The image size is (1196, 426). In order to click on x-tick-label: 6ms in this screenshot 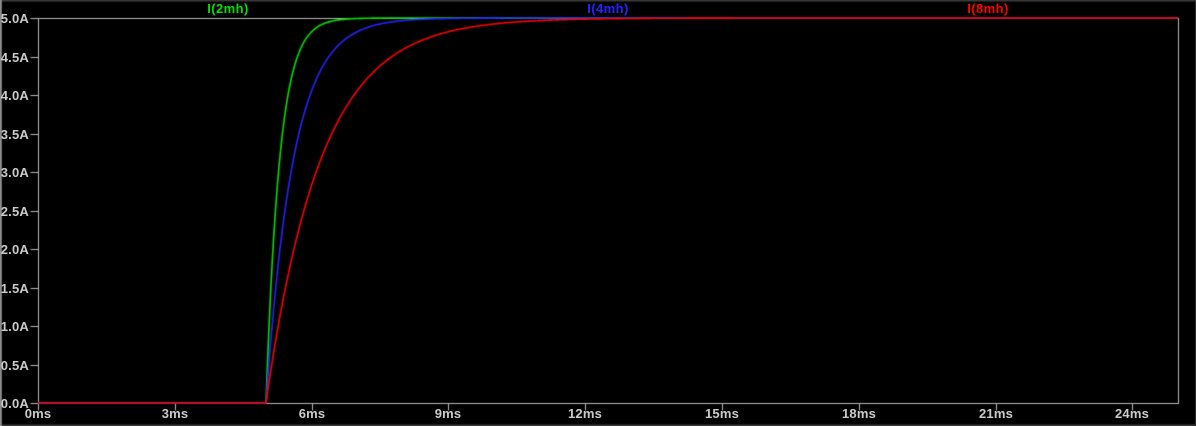, I will do `click(312, 413)`.